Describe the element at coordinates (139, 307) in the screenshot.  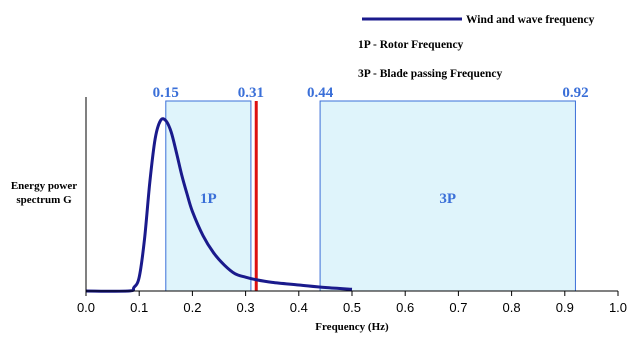
I see `x-tick-label: 0.1` at that location.